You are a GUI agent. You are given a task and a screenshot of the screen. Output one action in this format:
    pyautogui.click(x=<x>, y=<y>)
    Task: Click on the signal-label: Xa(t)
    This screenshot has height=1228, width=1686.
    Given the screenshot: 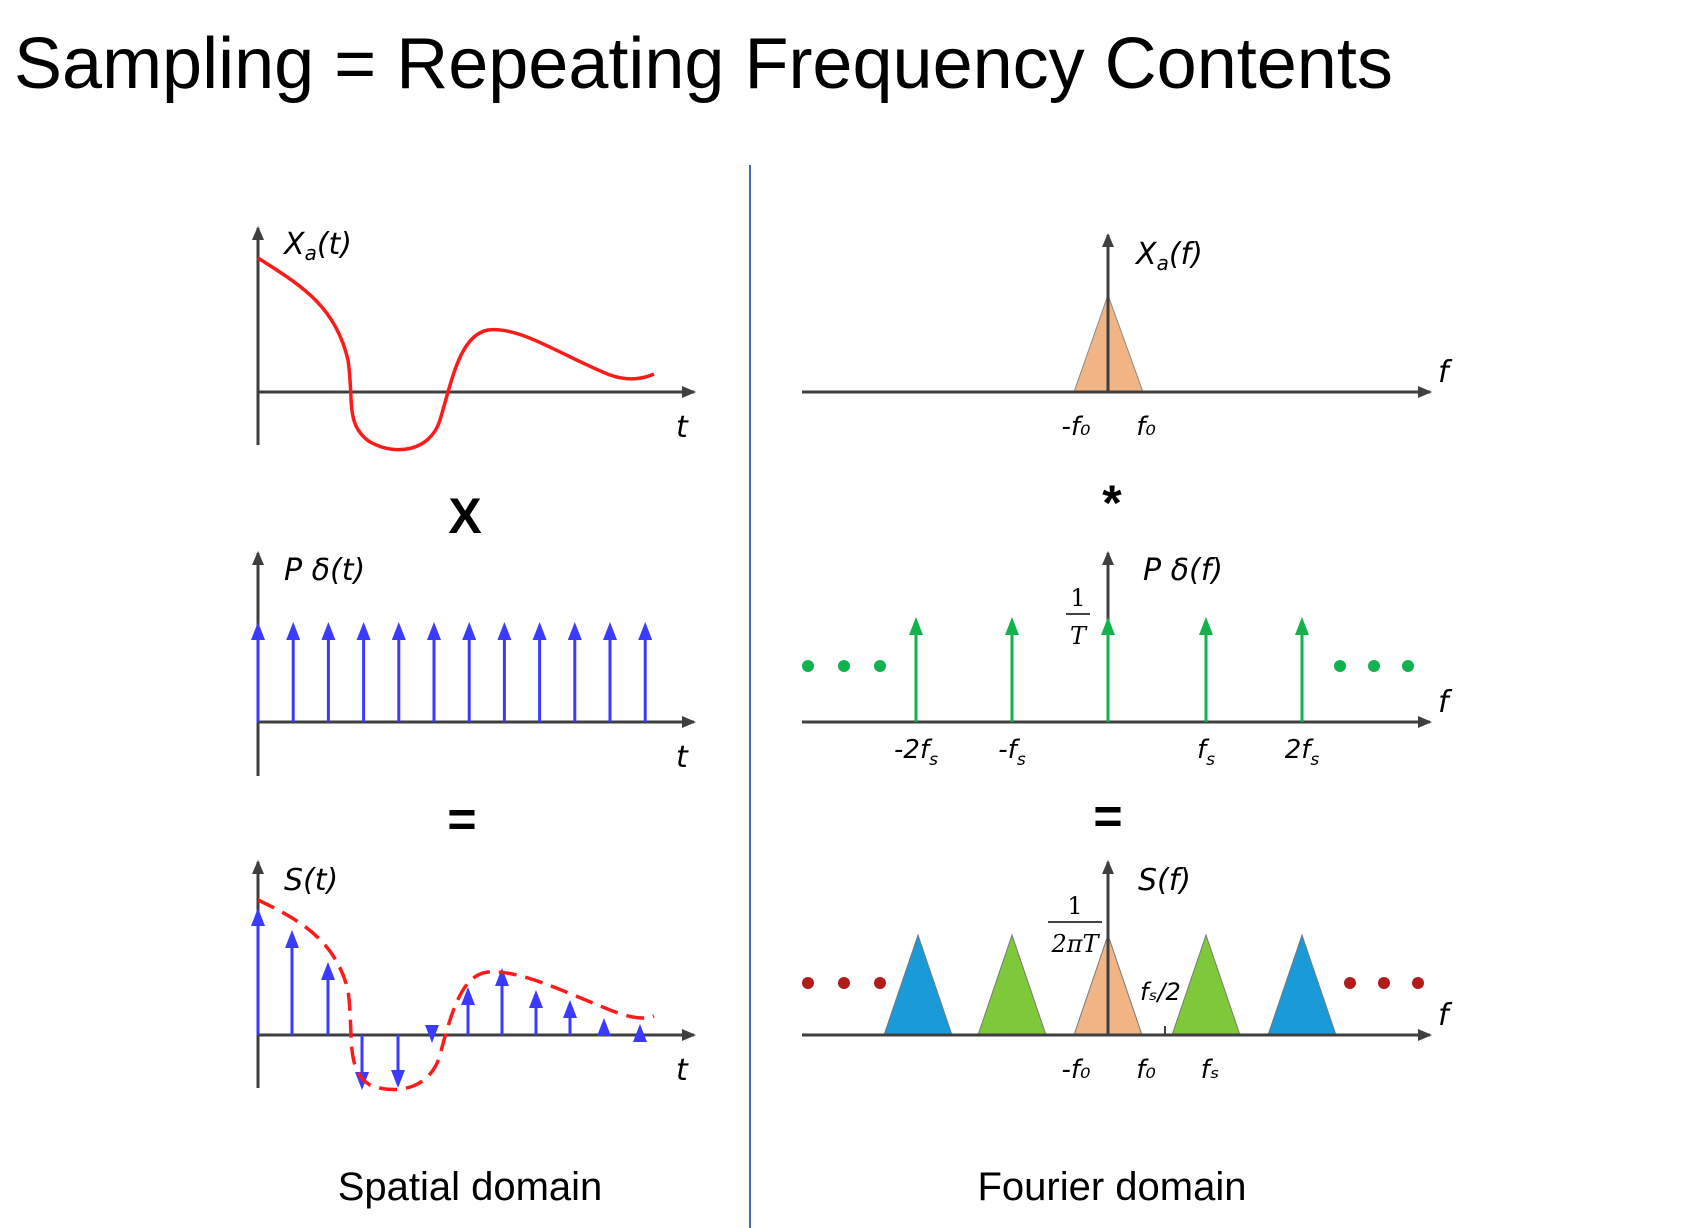 What is the action you would take?
    pyautogui.click(x=317, y=246)
    